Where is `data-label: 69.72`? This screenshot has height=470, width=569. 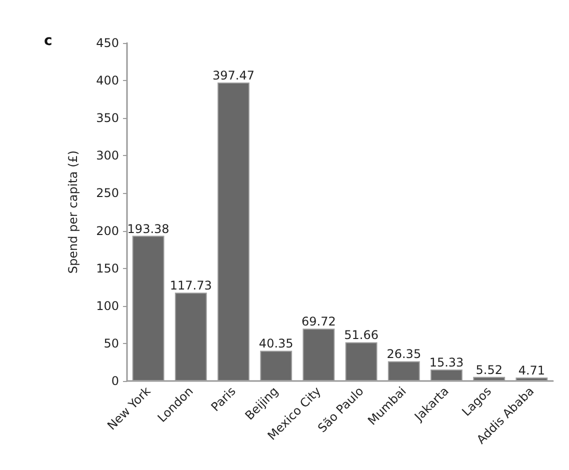 data-label: 69.72 is located at coordinates (319, 321).